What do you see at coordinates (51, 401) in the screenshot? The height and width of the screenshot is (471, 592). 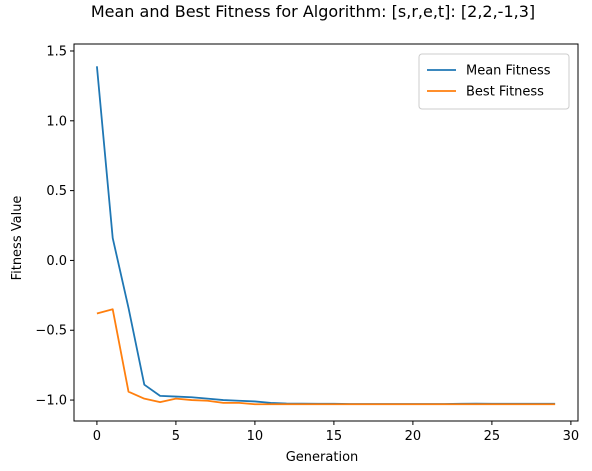 I see `y-tick-label: −1.0` at bounding box center [51, 401].